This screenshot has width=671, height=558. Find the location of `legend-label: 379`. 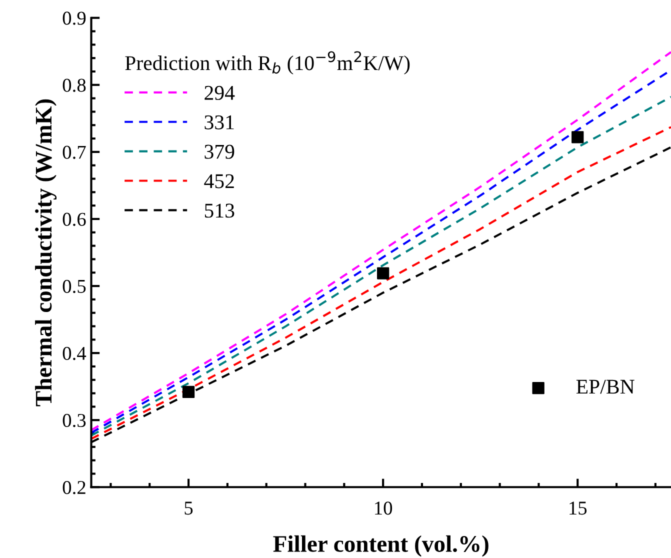

legend-label: 379 is located at coordinates (219, 151).